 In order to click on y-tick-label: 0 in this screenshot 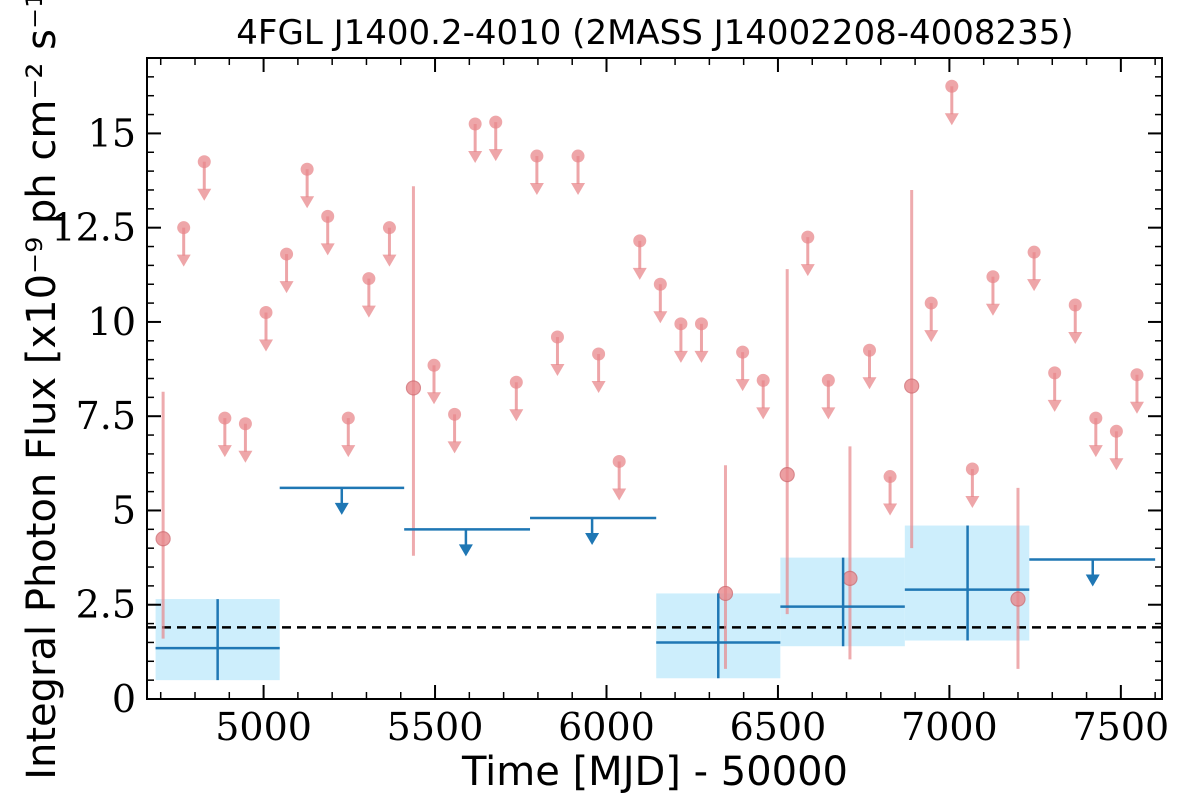, I will do `click(124, 699)`.